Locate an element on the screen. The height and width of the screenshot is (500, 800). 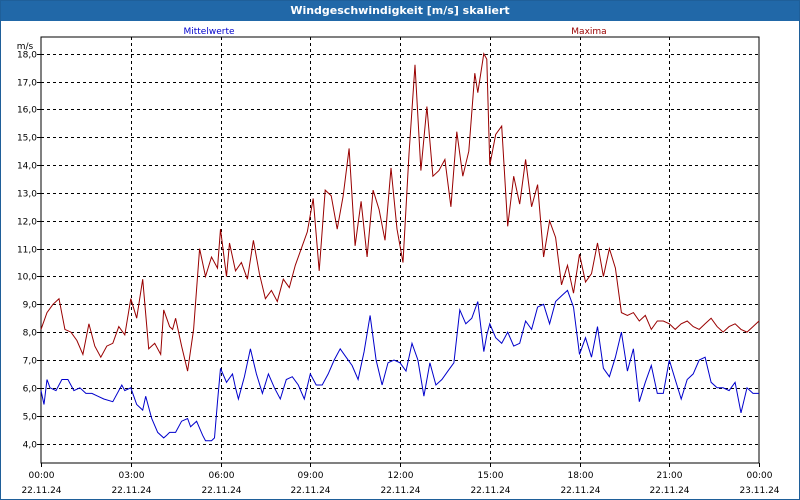
y-tick-label: 14,0 is located at coordinates (27, 167).